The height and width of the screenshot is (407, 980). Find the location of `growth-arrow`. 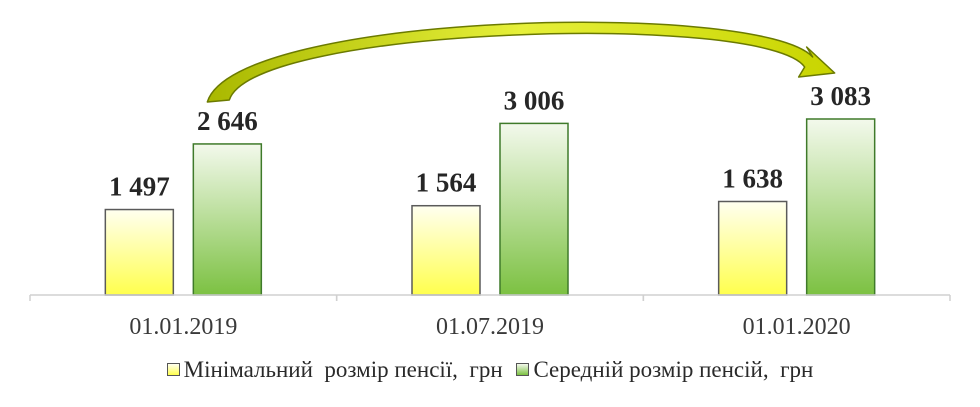

growth-arrow is located at coordinates (521, 62).